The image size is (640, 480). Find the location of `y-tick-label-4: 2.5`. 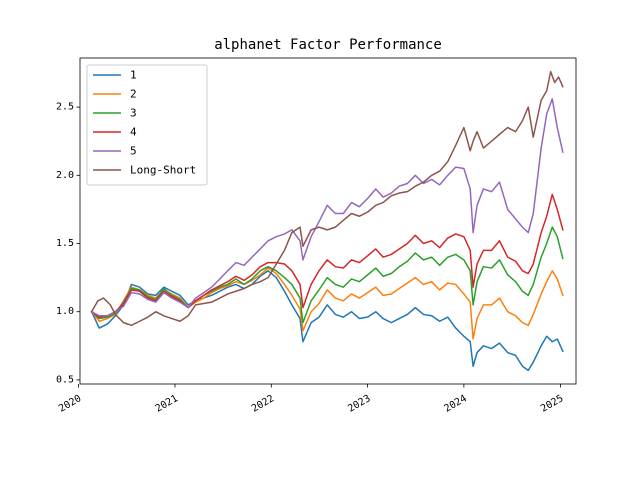

y-tick-label-4: 2.5 is located at coordinates (65, 107).